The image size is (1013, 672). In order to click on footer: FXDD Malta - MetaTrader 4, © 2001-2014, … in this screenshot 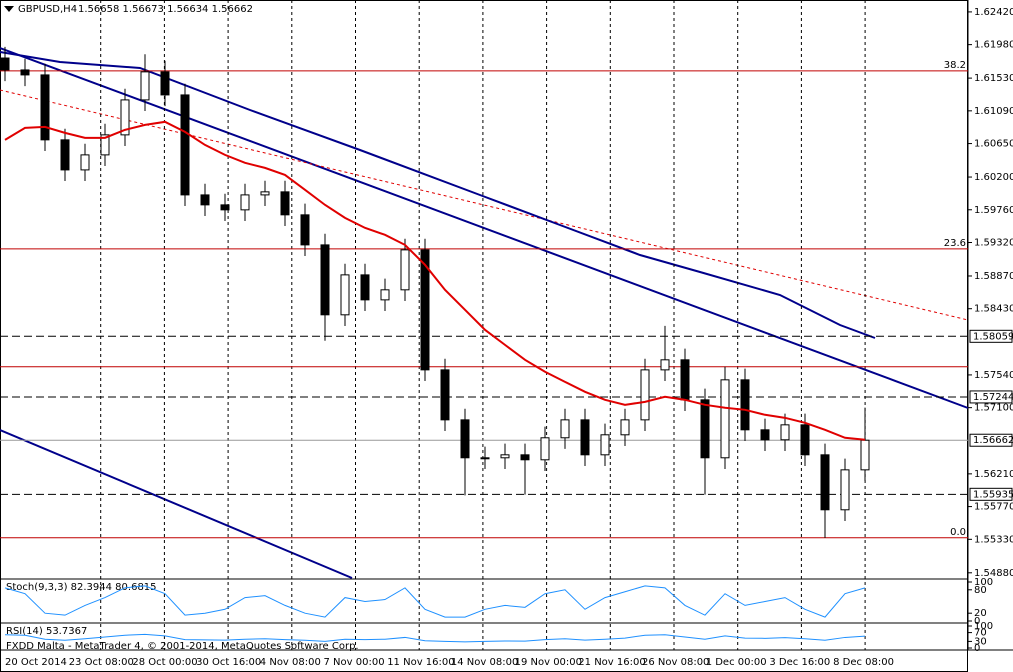, I will do `click(182, 646)`.